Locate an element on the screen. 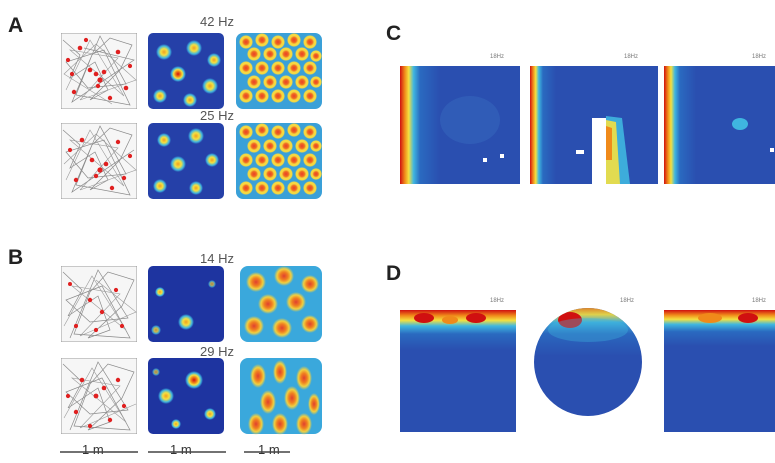 The image size is (775, 463). panel-label-b: B is located at coordinates (16, 257).